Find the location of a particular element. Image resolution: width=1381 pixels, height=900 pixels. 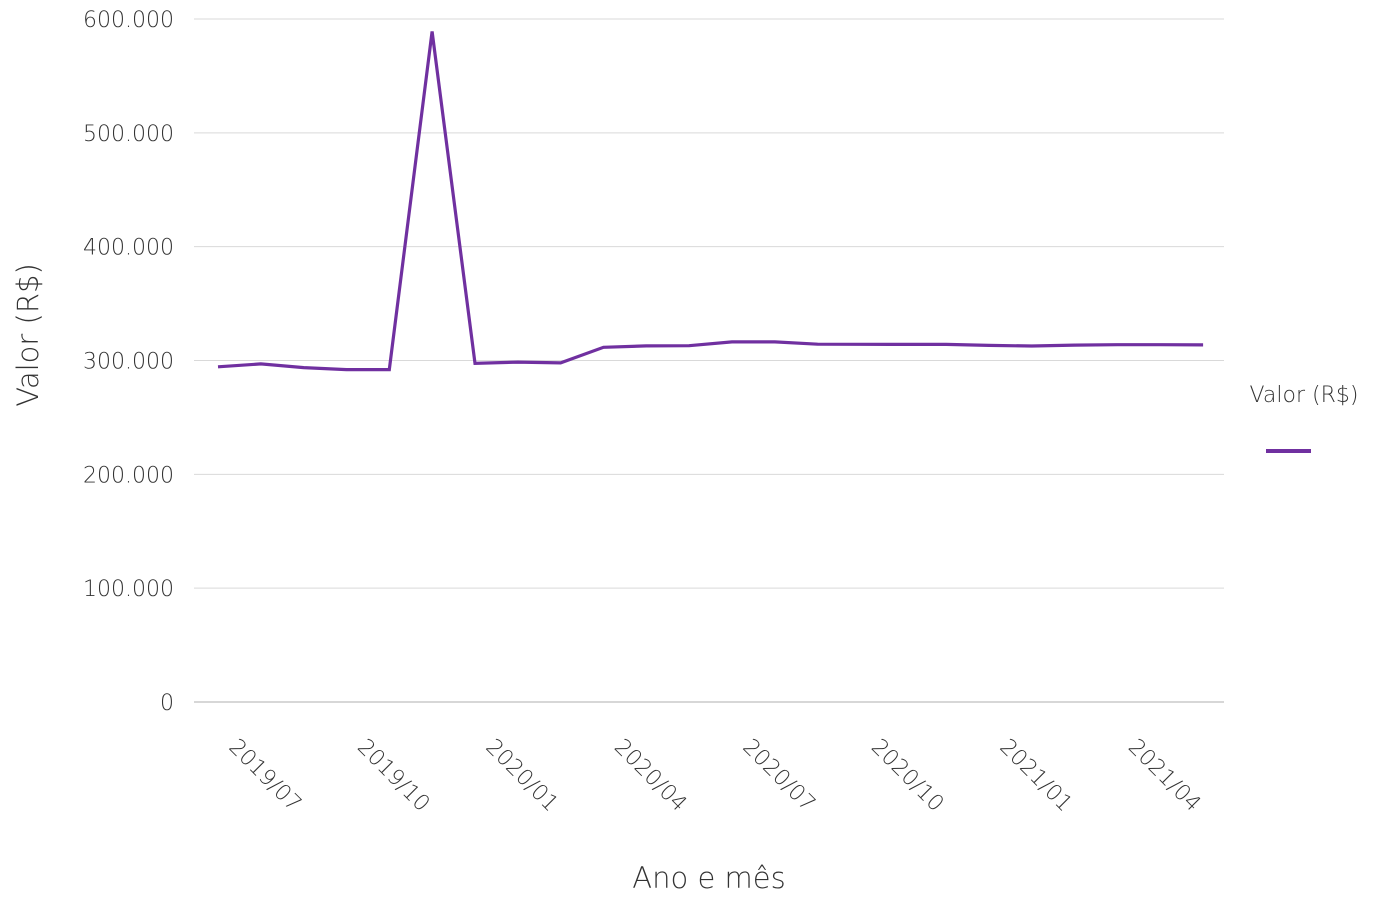

x-tick-label: 2020/04 is located at coordinates (650, 776).